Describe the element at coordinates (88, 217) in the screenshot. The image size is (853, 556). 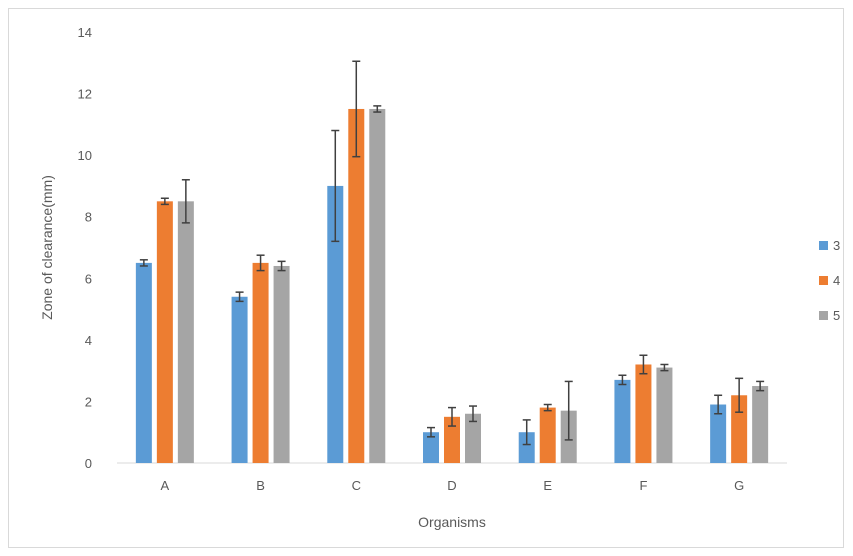
I see `y-tick-label: 8` at that location.